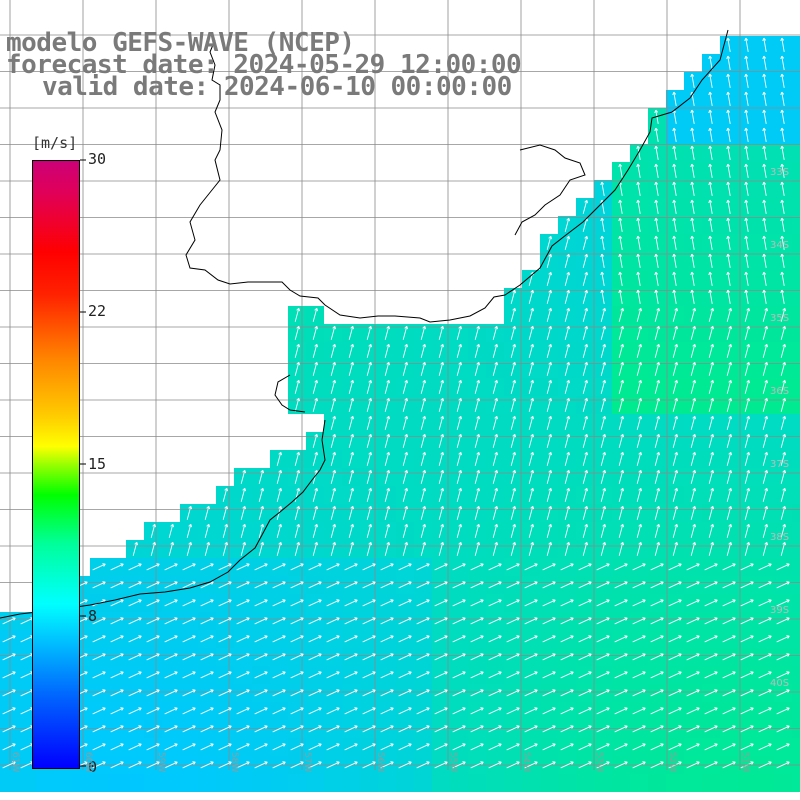 This screenshot has width=800, height=800. Describe the element at coordinates (780, 391) in the screenshot. I see `latitude-label: 36S` at that location.